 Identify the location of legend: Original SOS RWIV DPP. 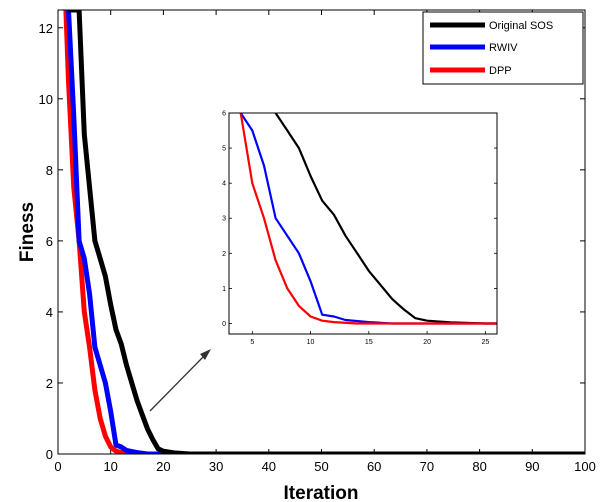
(503, 48).